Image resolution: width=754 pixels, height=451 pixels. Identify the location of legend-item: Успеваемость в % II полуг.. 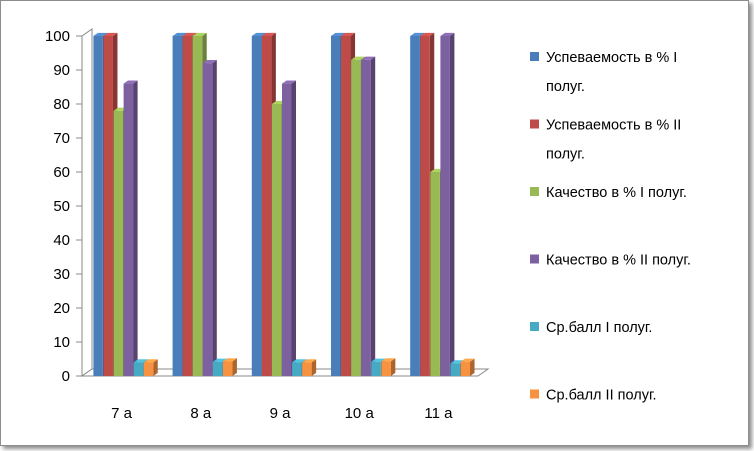
(605, 140).